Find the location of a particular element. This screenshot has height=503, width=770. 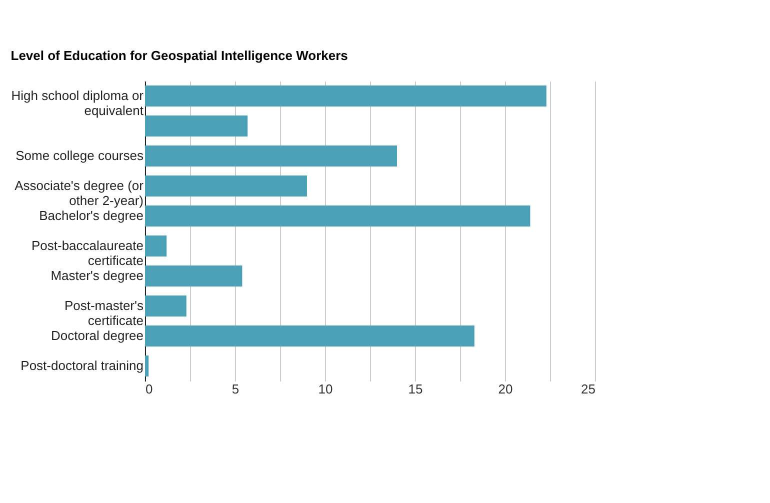

x-tick-label: 5 is located at coordinates (236, 389).